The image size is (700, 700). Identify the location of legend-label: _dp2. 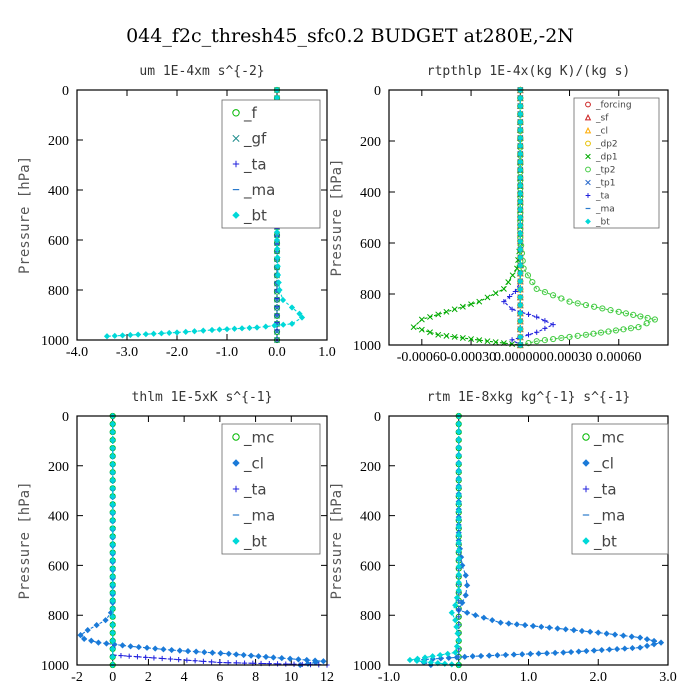
(606, 145).